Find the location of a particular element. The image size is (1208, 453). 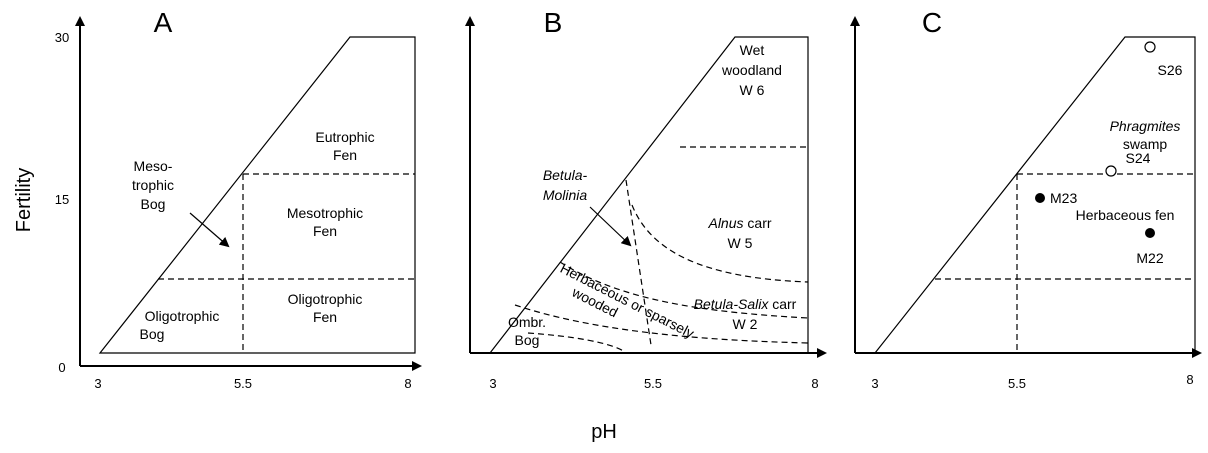

x-axis-label: pH is located at coordinates (604, 432).